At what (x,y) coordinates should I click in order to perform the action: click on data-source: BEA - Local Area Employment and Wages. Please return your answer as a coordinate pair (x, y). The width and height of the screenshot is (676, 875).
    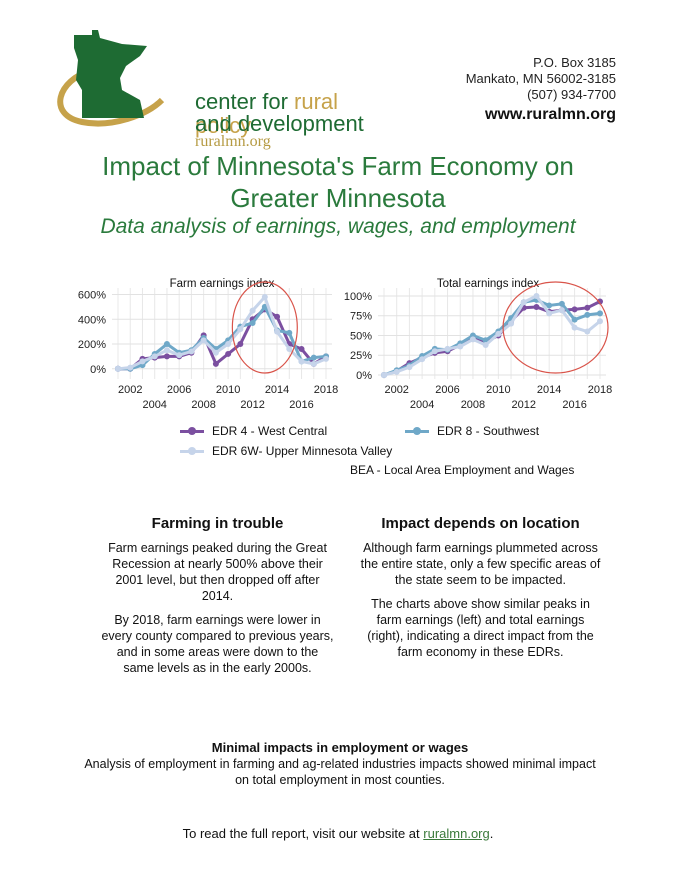
    Looking at the image, I should click on (462, 470).